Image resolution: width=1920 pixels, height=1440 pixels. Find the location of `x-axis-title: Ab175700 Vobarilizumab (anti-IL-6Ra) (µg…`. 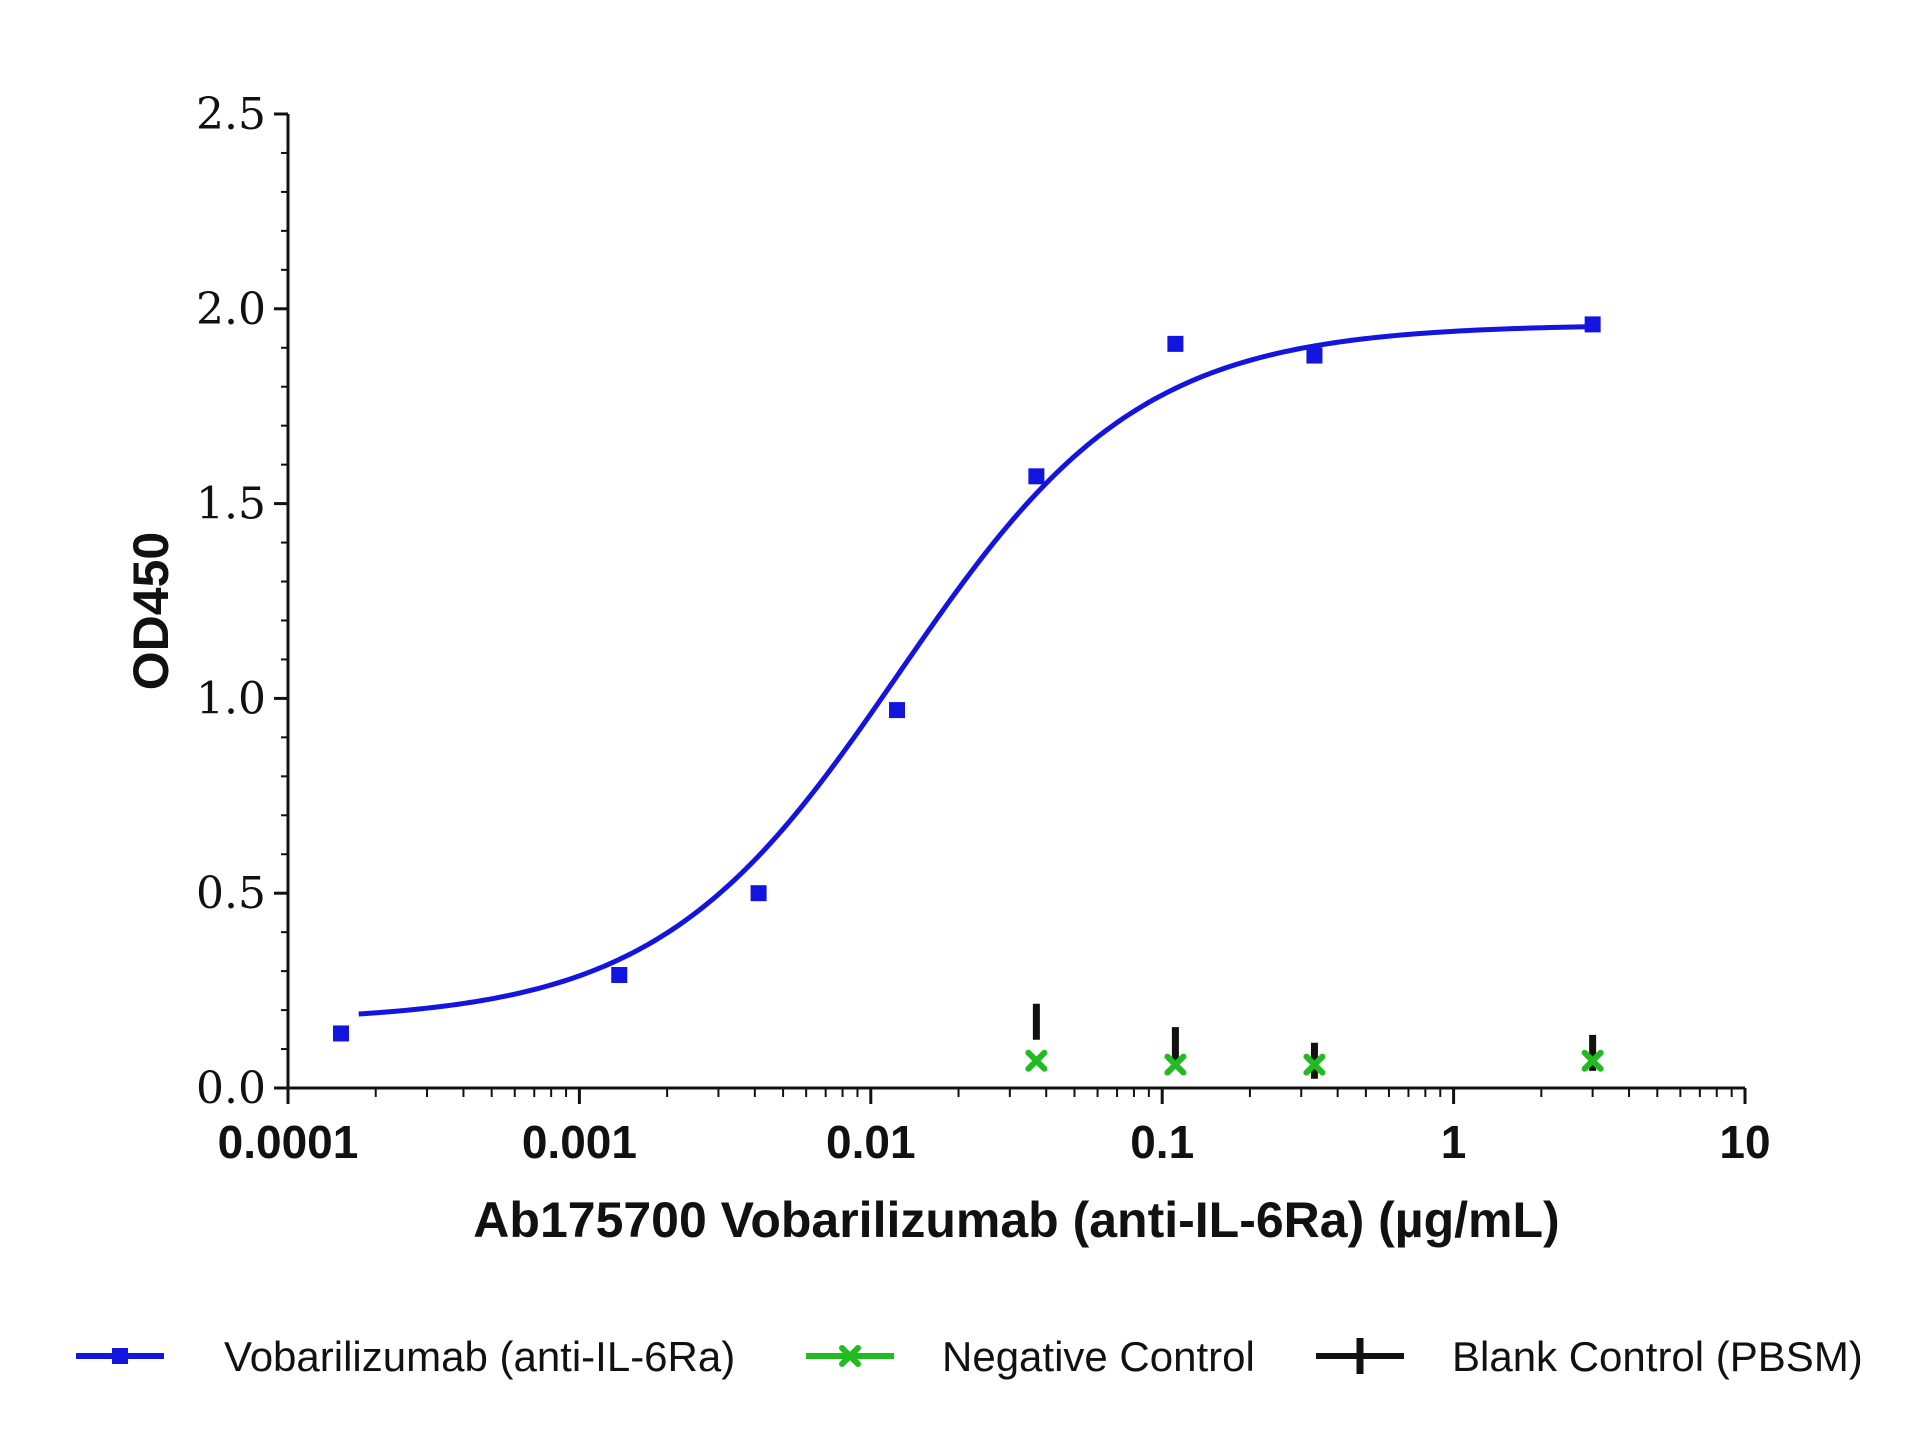

x-axis-title: Ab175700 Vobarilizumab (anti-IL-6Ra) (µg… is located at coordinates (1016, 1220).